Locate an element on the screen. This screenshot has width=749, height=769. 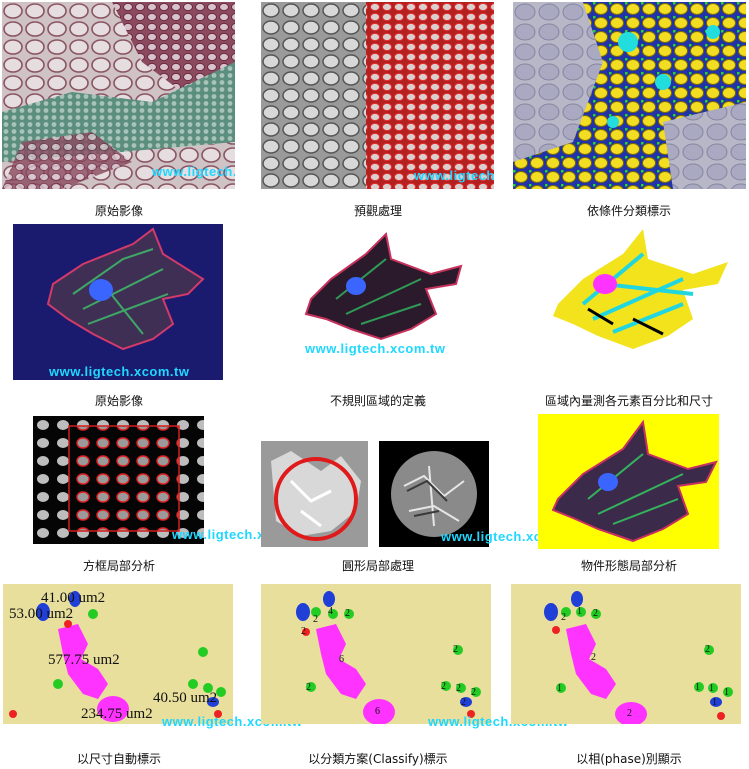
box-analysis-image is located at coordinates (118, 480).